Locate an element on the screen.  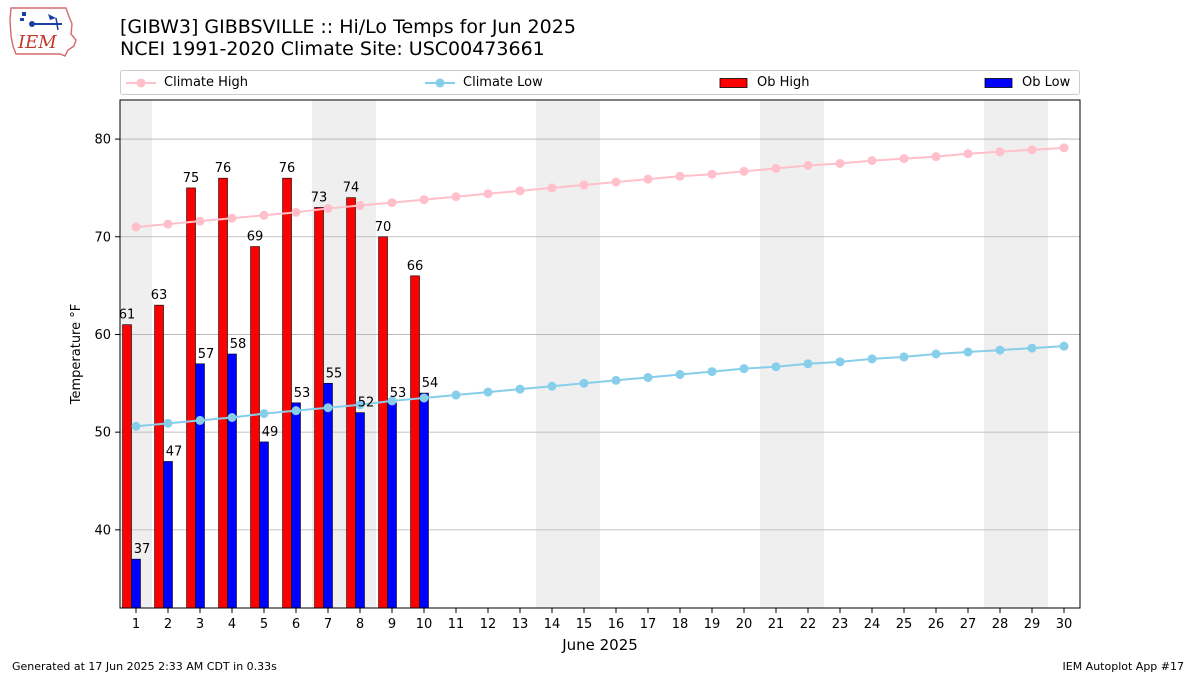
legend-label-ob-low: Ob Low is located at coordinates (1046, 82).